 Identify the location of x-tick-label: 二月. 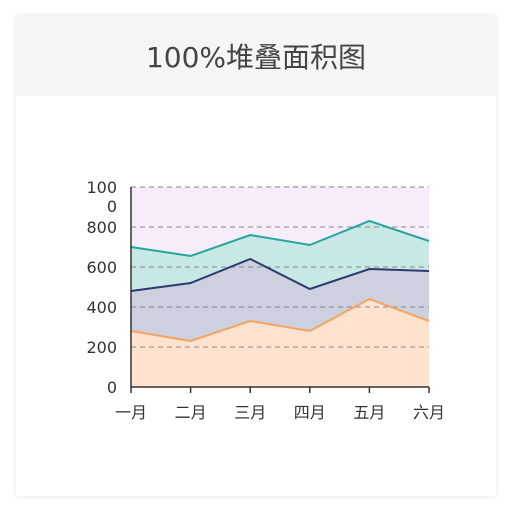
(191, 412).